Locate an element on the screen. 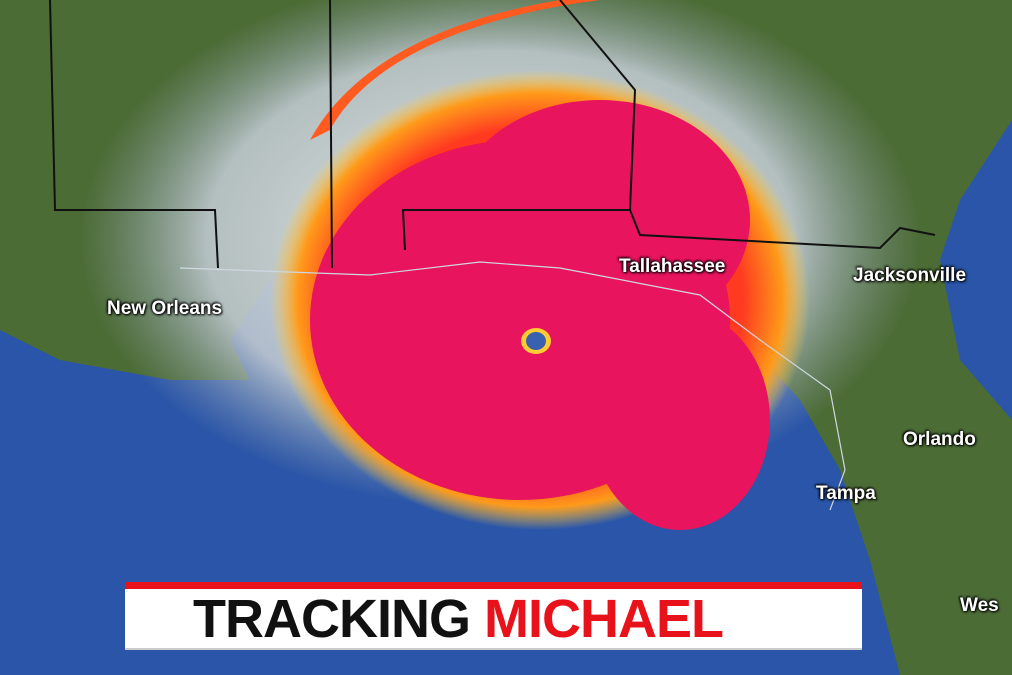 Image resolution: width=1012 pixels, height=675 pixels. title-banner: TRACKING MICHAEL is located at coordinates (493, 617).